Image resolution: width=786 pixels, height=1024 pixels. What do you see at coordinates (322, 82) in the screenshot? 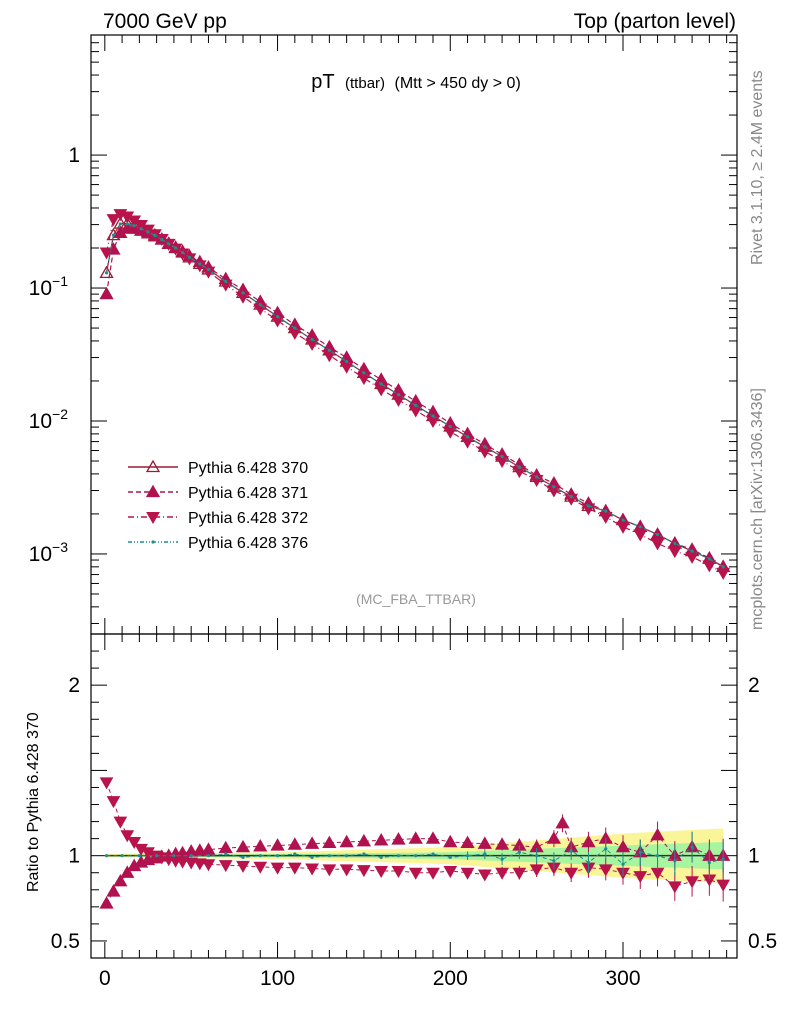
I see `title-main: pT` at bounding box center [322, 82].